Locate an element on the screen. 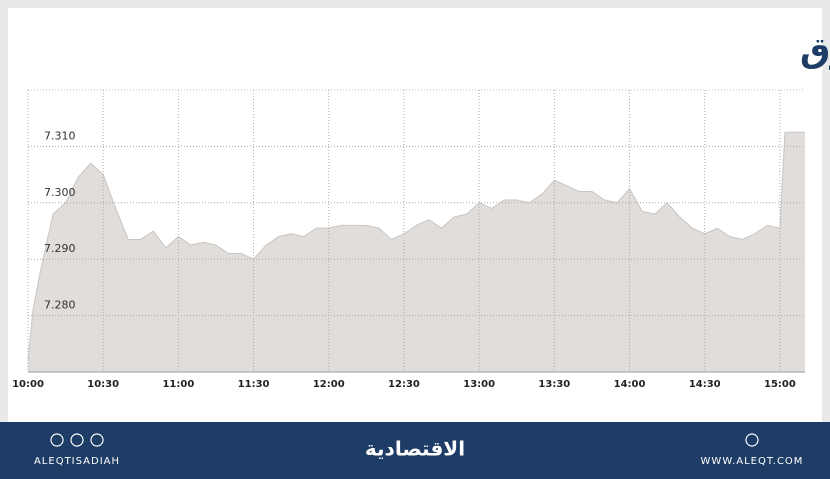  y-tick-label: 7.290 is located at coordinates (60, 248).